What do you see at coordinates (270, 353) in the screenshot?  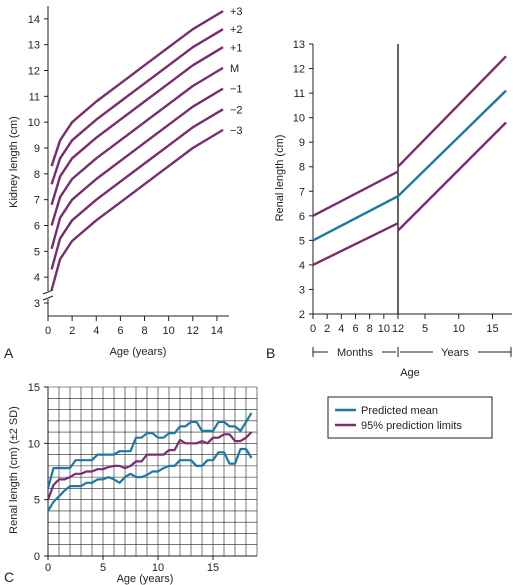 I see `panel-label-b: B` at bounding box center [270, 353].